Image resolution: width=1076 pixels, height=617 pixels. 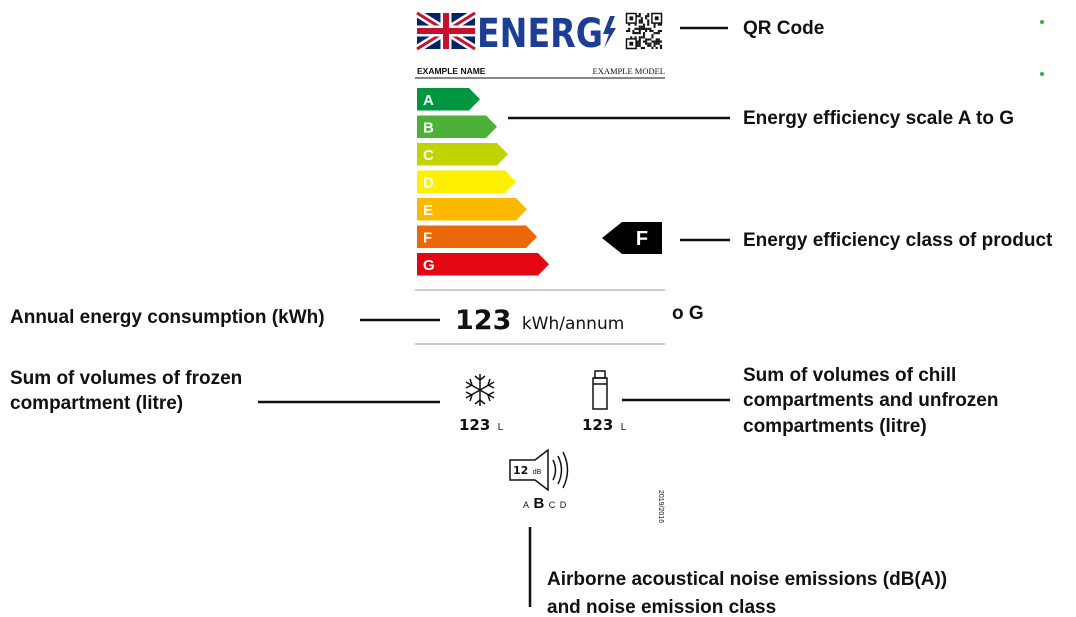 I want to click on noise-class: D, so click(x=563, y=505).